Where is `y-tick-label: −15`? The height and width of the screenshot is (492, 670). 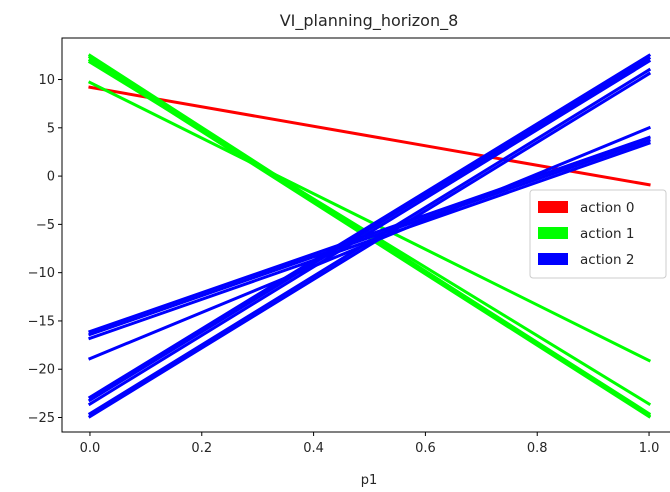
y-tick-label: −15 is located at coordinates (41, 321).